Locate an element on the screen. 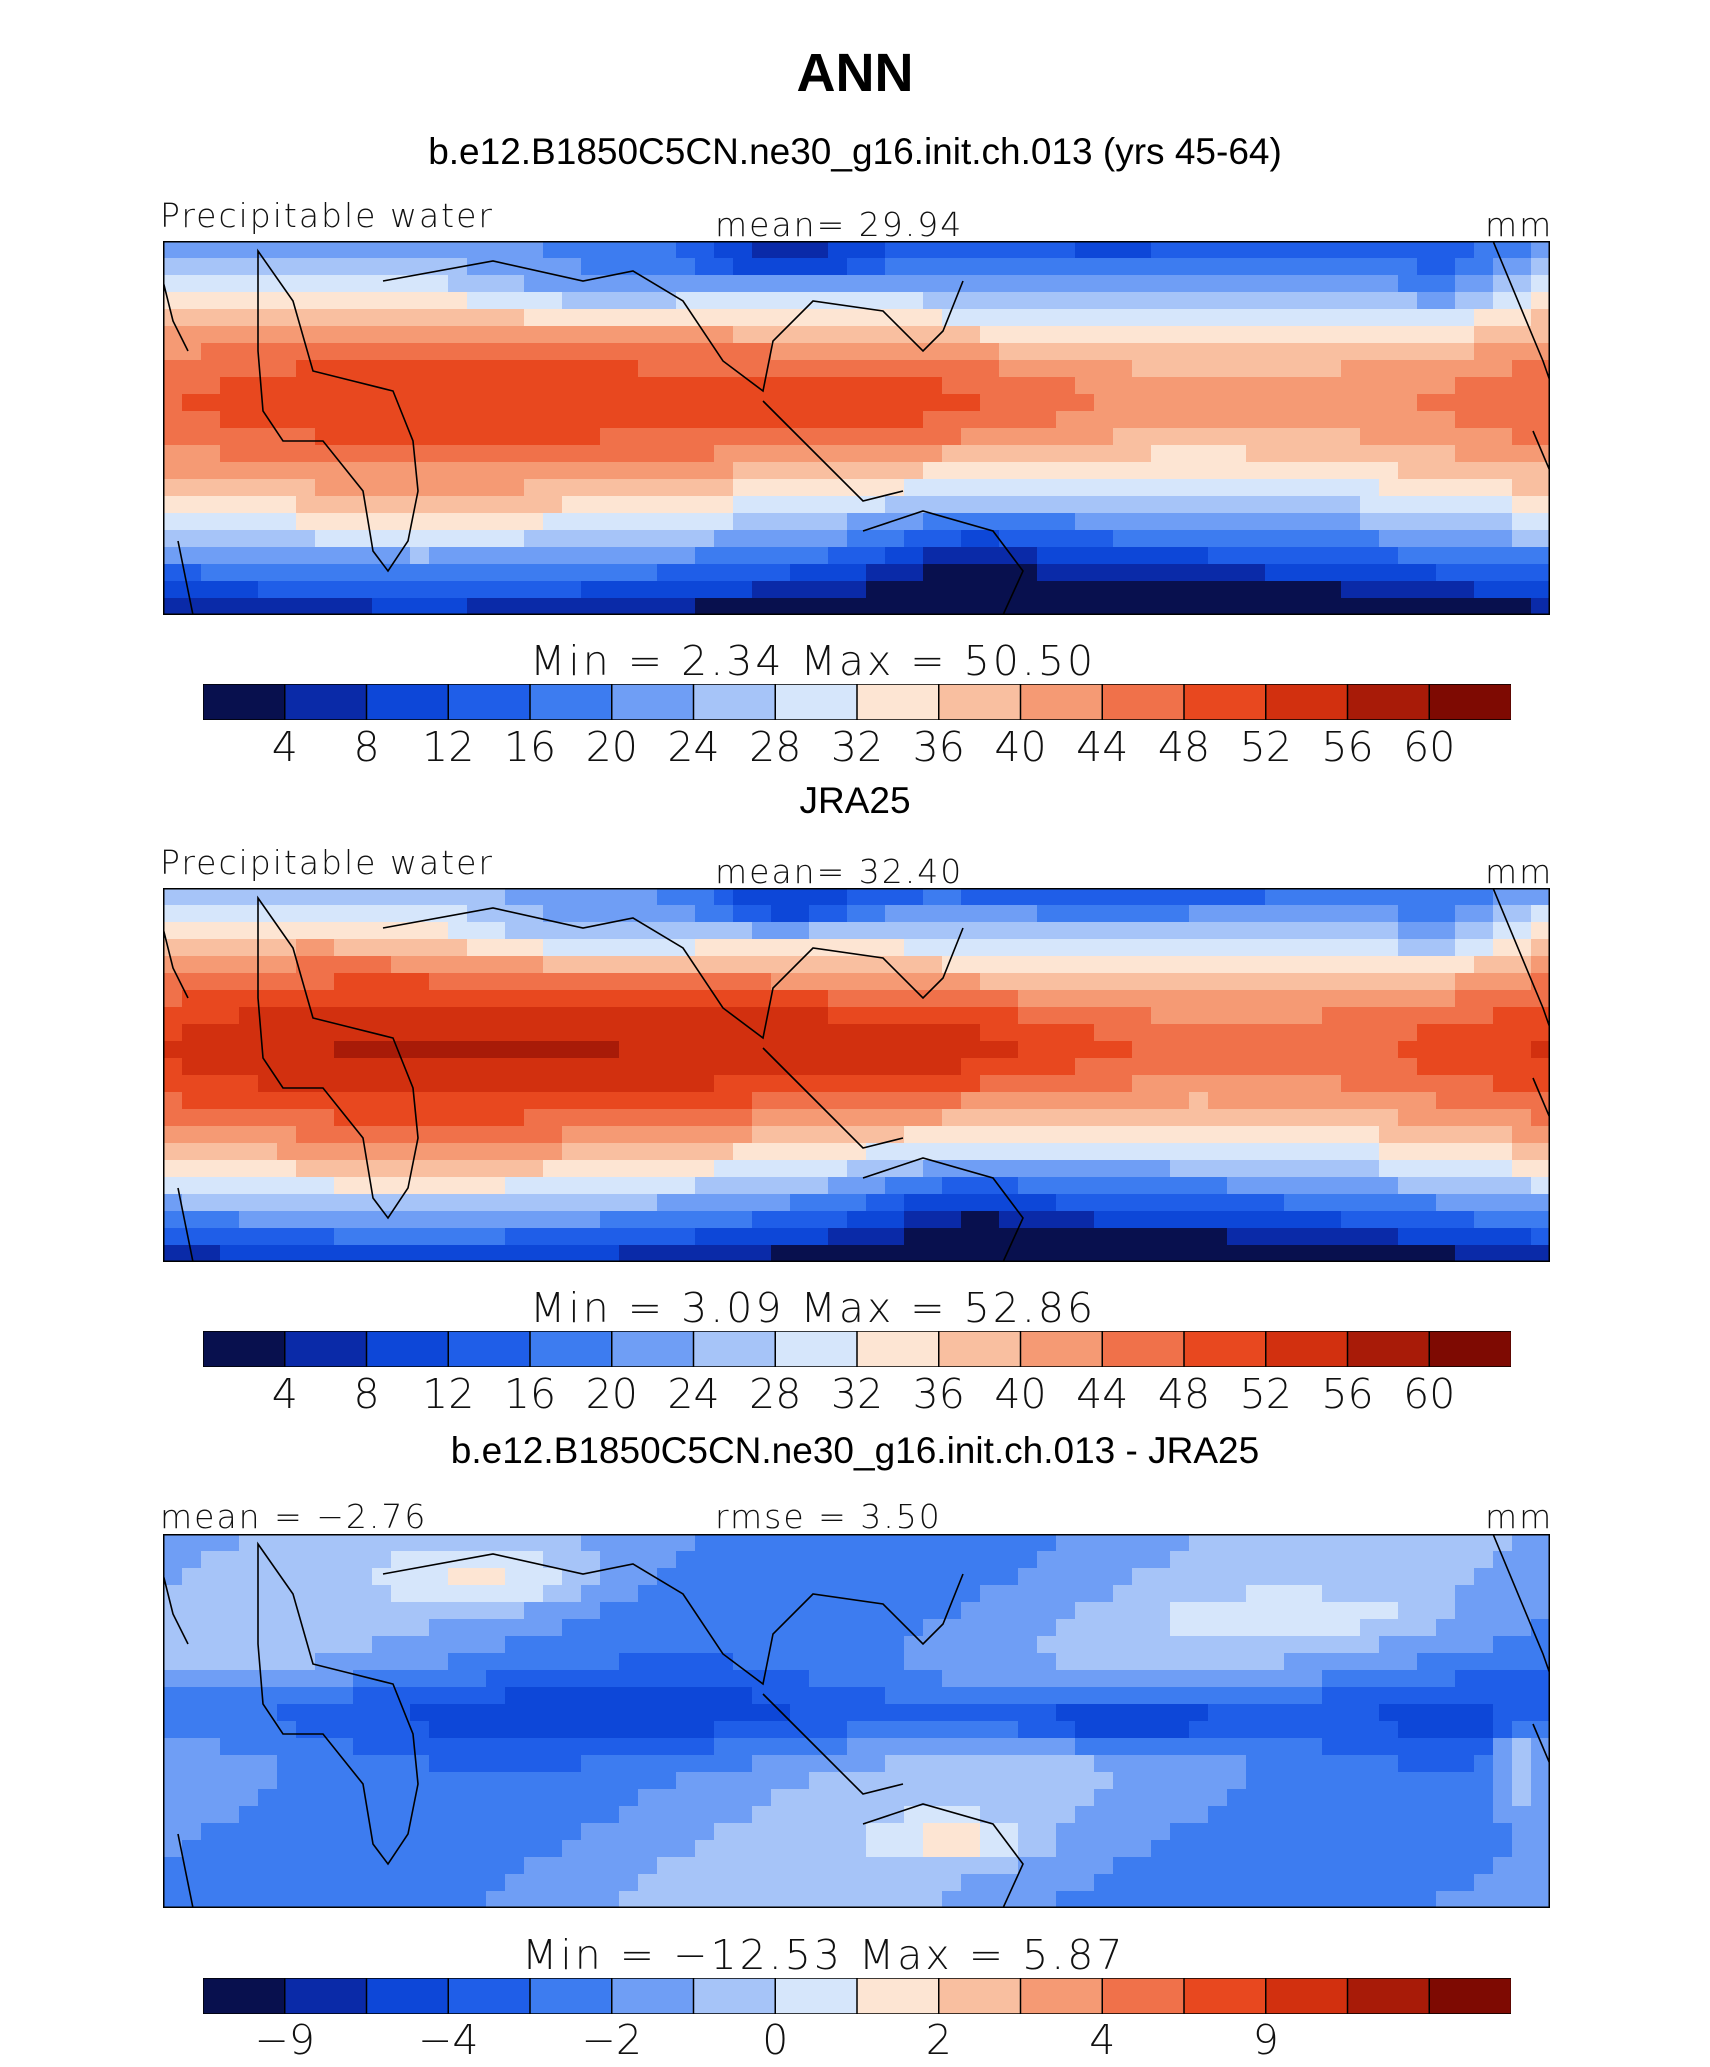 The image size is (1710, 2067). colorbar-tick-label: 0 is located at coordinates (775, 2040).